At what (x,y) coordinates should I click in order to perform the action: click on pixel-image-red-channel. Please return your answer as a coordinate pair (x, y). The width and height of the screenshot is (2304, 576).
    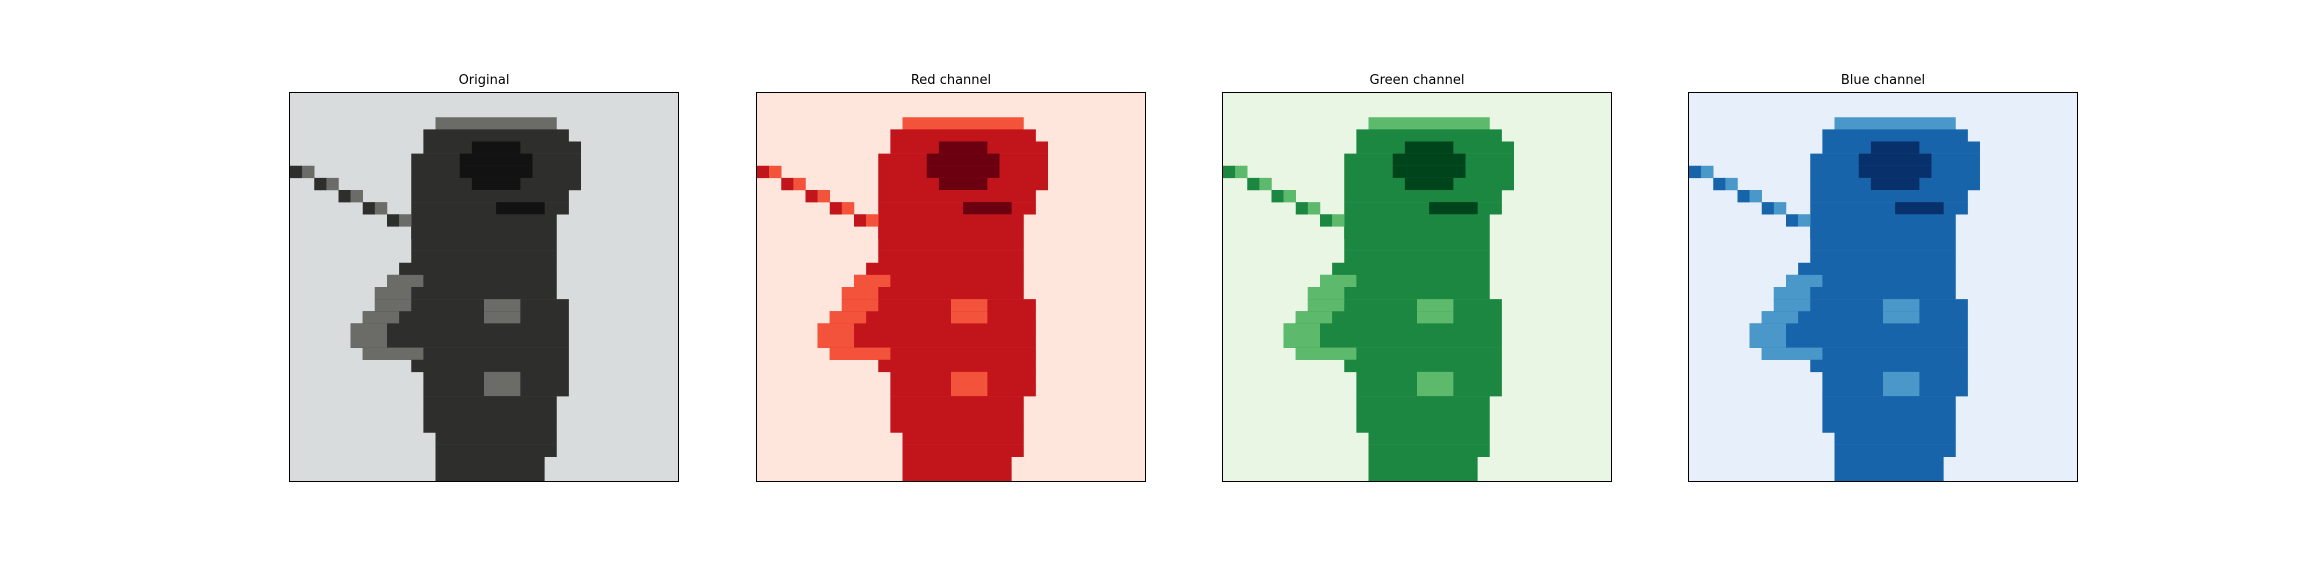
    Looking at the image, I should click on (951, 287).